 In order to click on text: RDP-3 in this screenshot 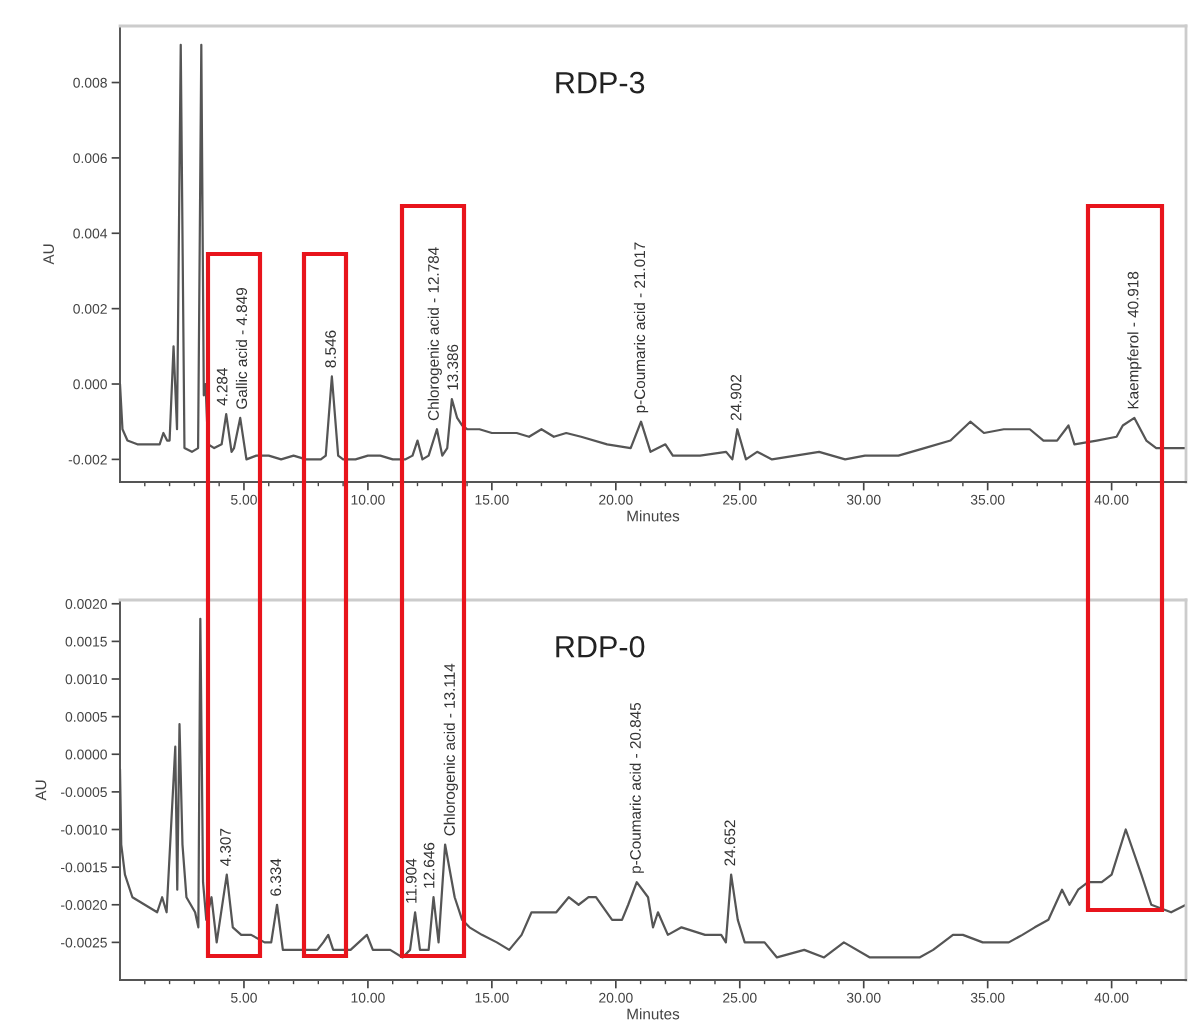, I will do `click(600, 82)`.